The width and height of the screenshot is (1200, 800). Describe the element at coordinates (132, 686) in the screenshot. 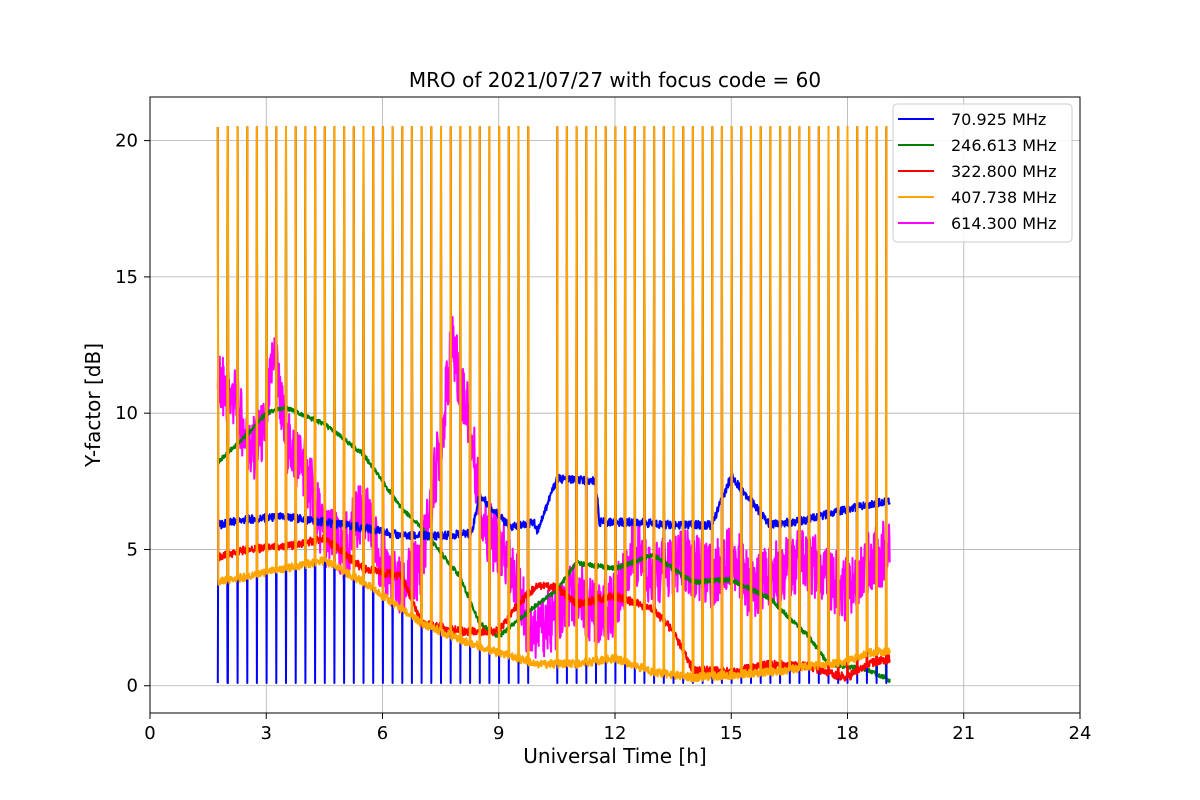

I see `y-tick-label: 0` at that location.